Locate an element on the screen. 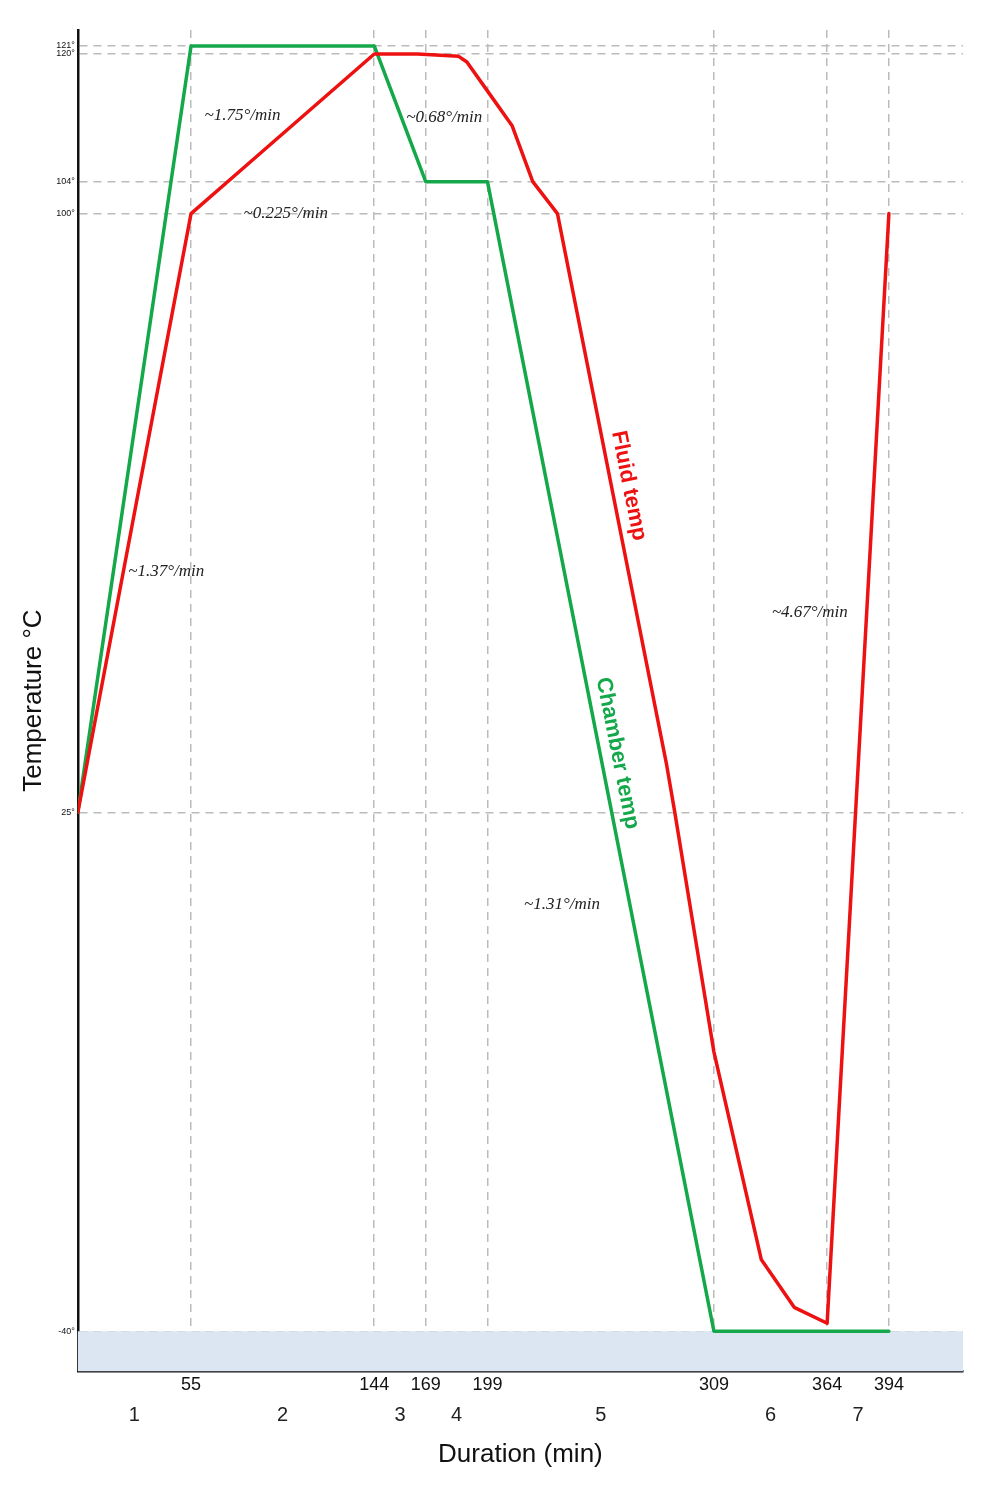 The width and height of the screenshot is (993, 1494). y-tick-label: 100° is located at coordinates (66, 213).